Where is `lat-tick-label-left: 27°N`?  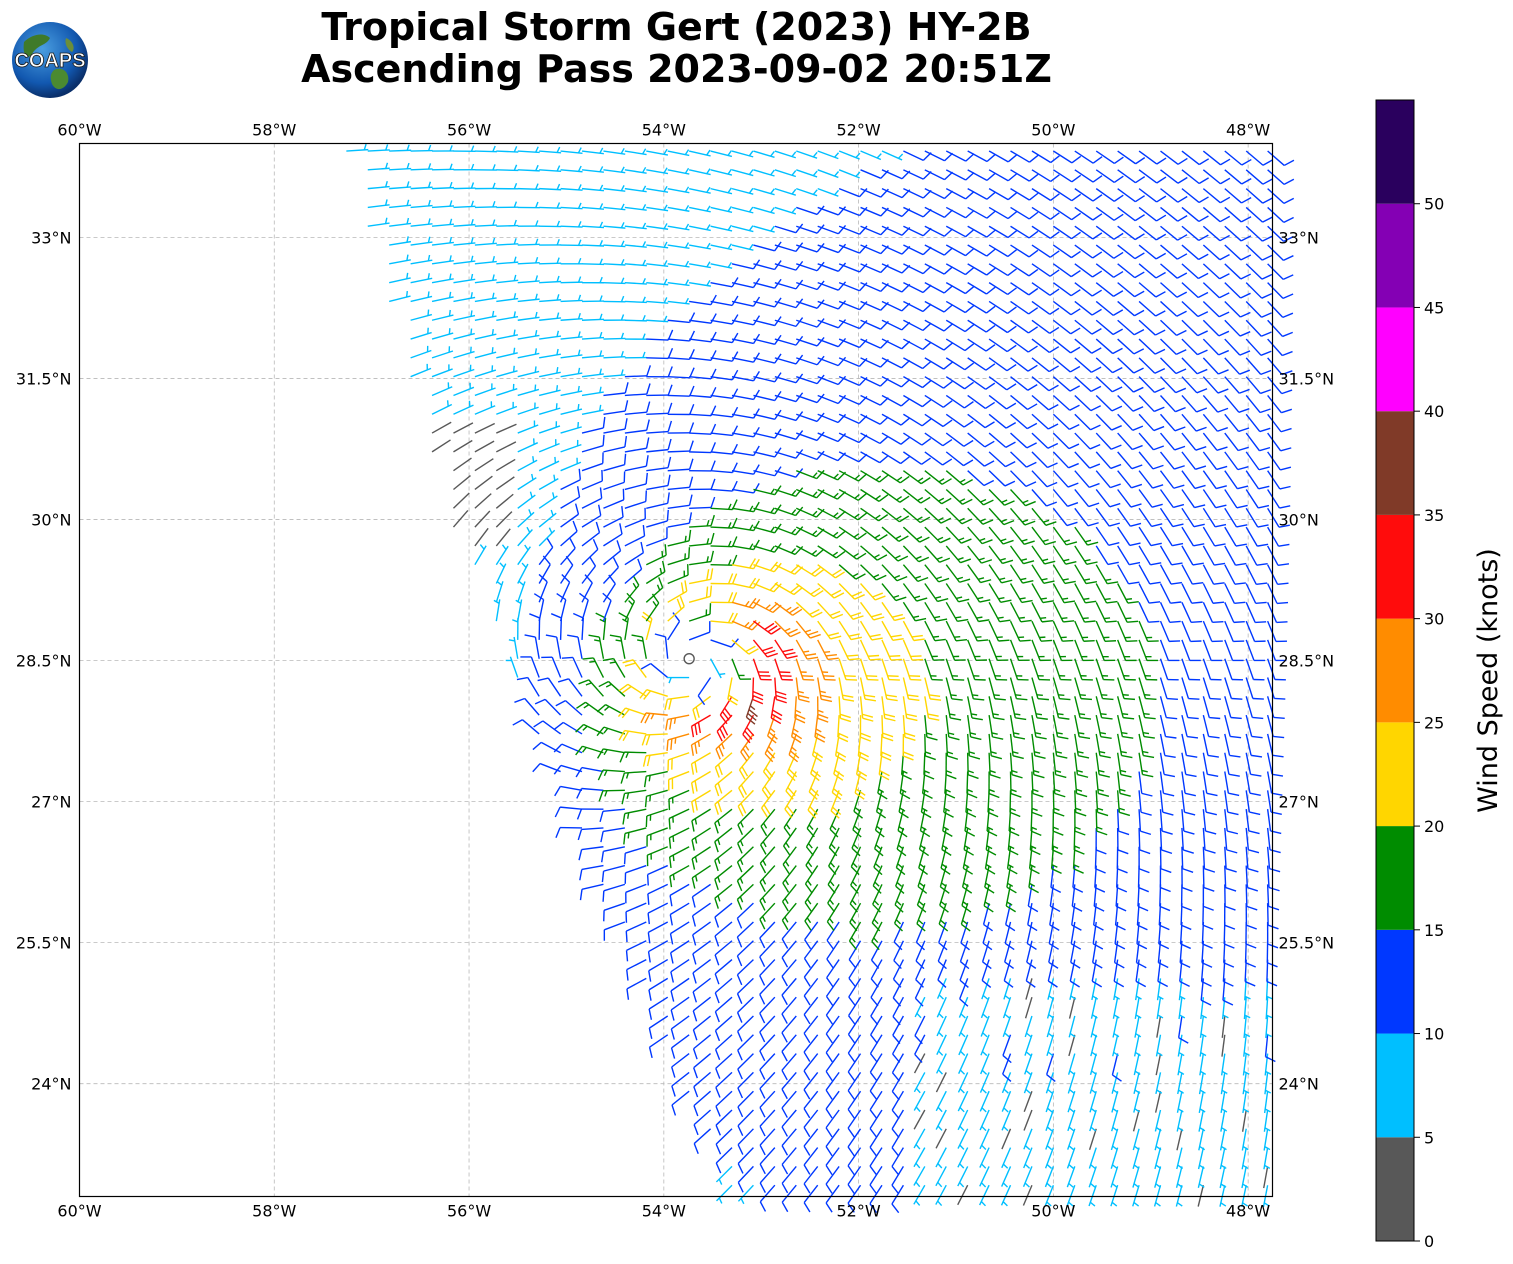
lat-tick-label-left: 27°N is located at coordinates (51, 802).